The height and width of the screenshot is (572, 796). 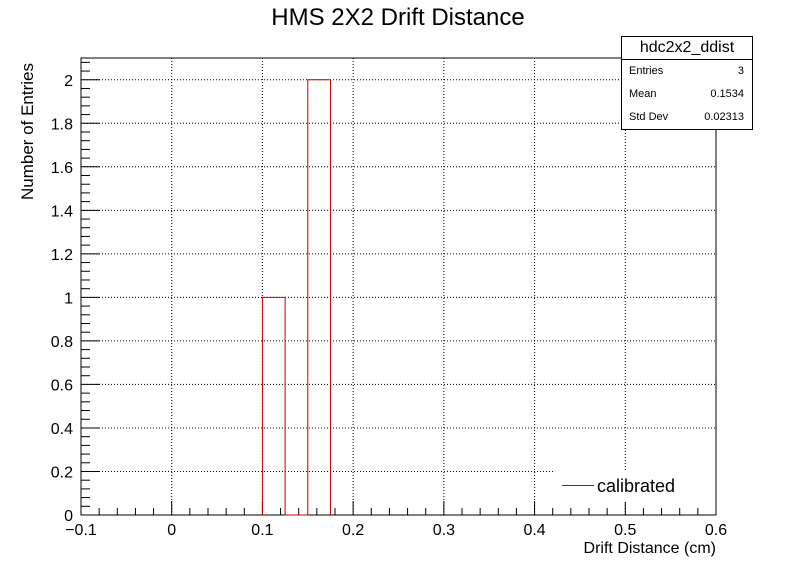 What do you see at coordinates (62, 472) in the screenshot?
I see `y-tick-label: 0.2` at bounding box center [62, 472].